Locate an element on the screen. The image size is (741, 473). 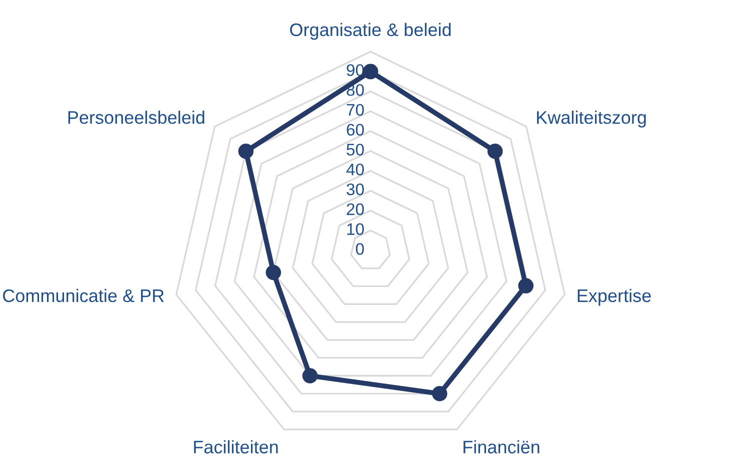
spoke-label: Kwaliteitszorg is located at coordinates (591, 119).